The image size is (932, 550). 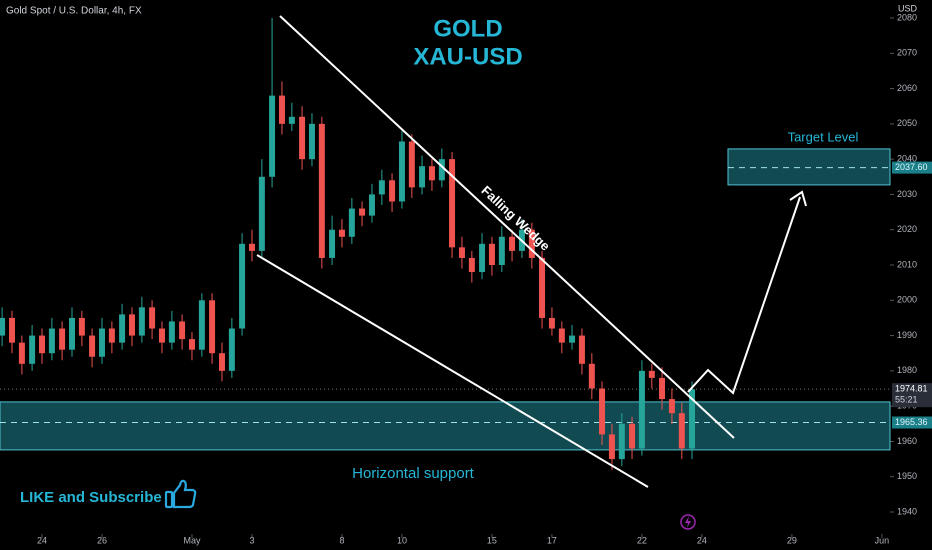 What do you see at coordinates (907, 264) in the screenshot?
I see `y-tick-label: 2010` at bounding box center [907, 264].